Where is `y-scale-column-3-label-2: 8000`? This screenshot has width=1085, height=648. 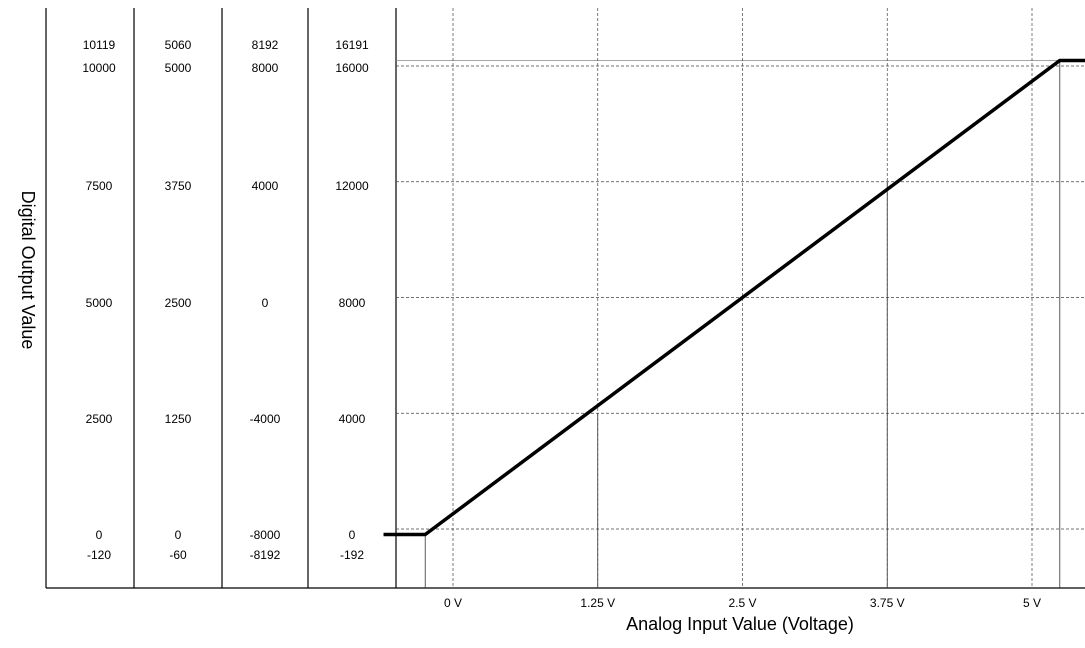
y-scale-column-3-label-2: 8000 is located at coordinates (265, 68).